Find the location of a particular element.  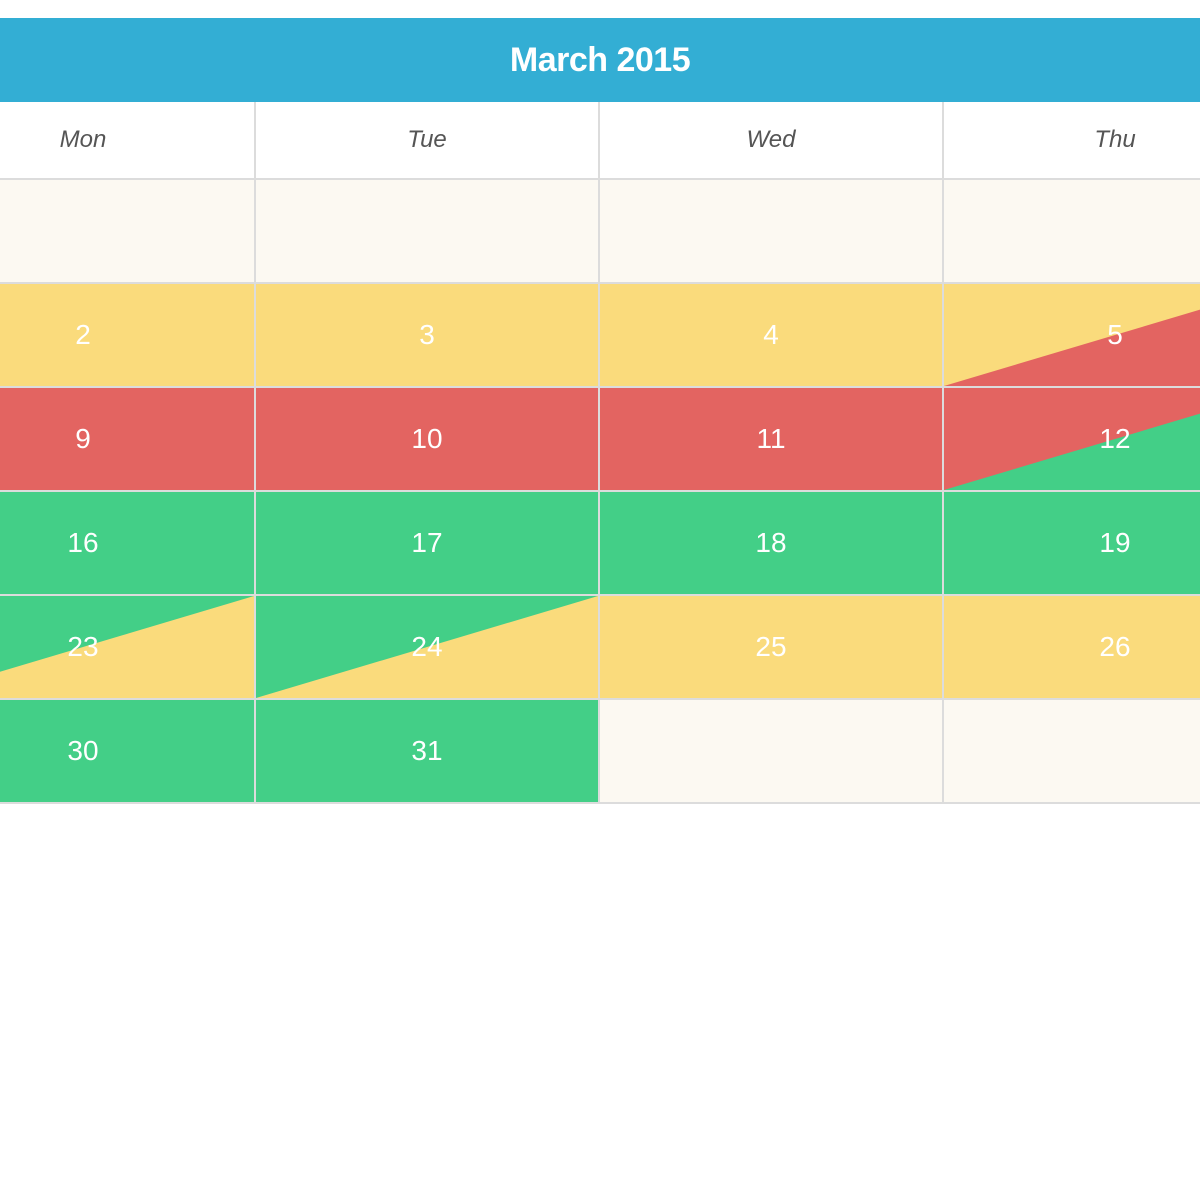

day-cell-5: 5 is located at coordinates (1072, 335).